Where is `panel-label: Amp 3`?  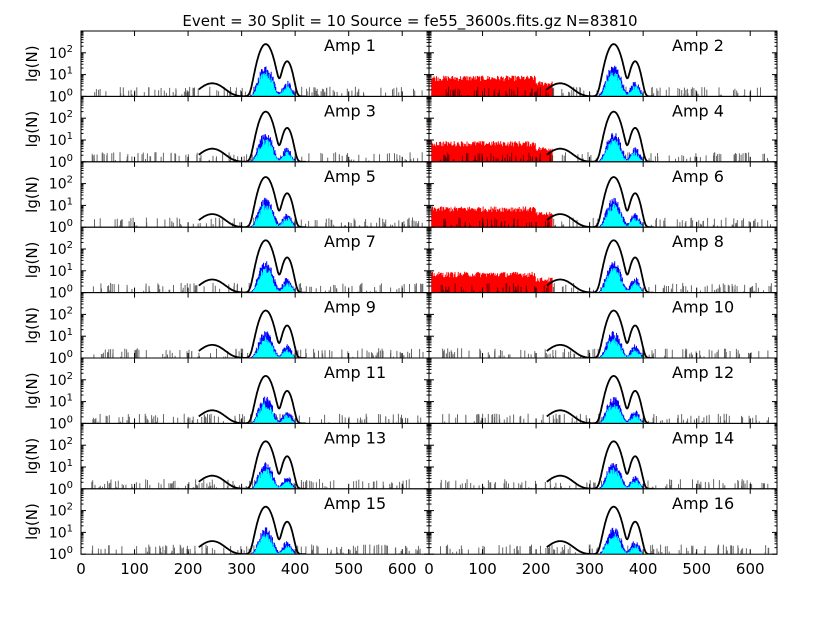 panel-label: Amp 3 is located at coordinates (350, 110).